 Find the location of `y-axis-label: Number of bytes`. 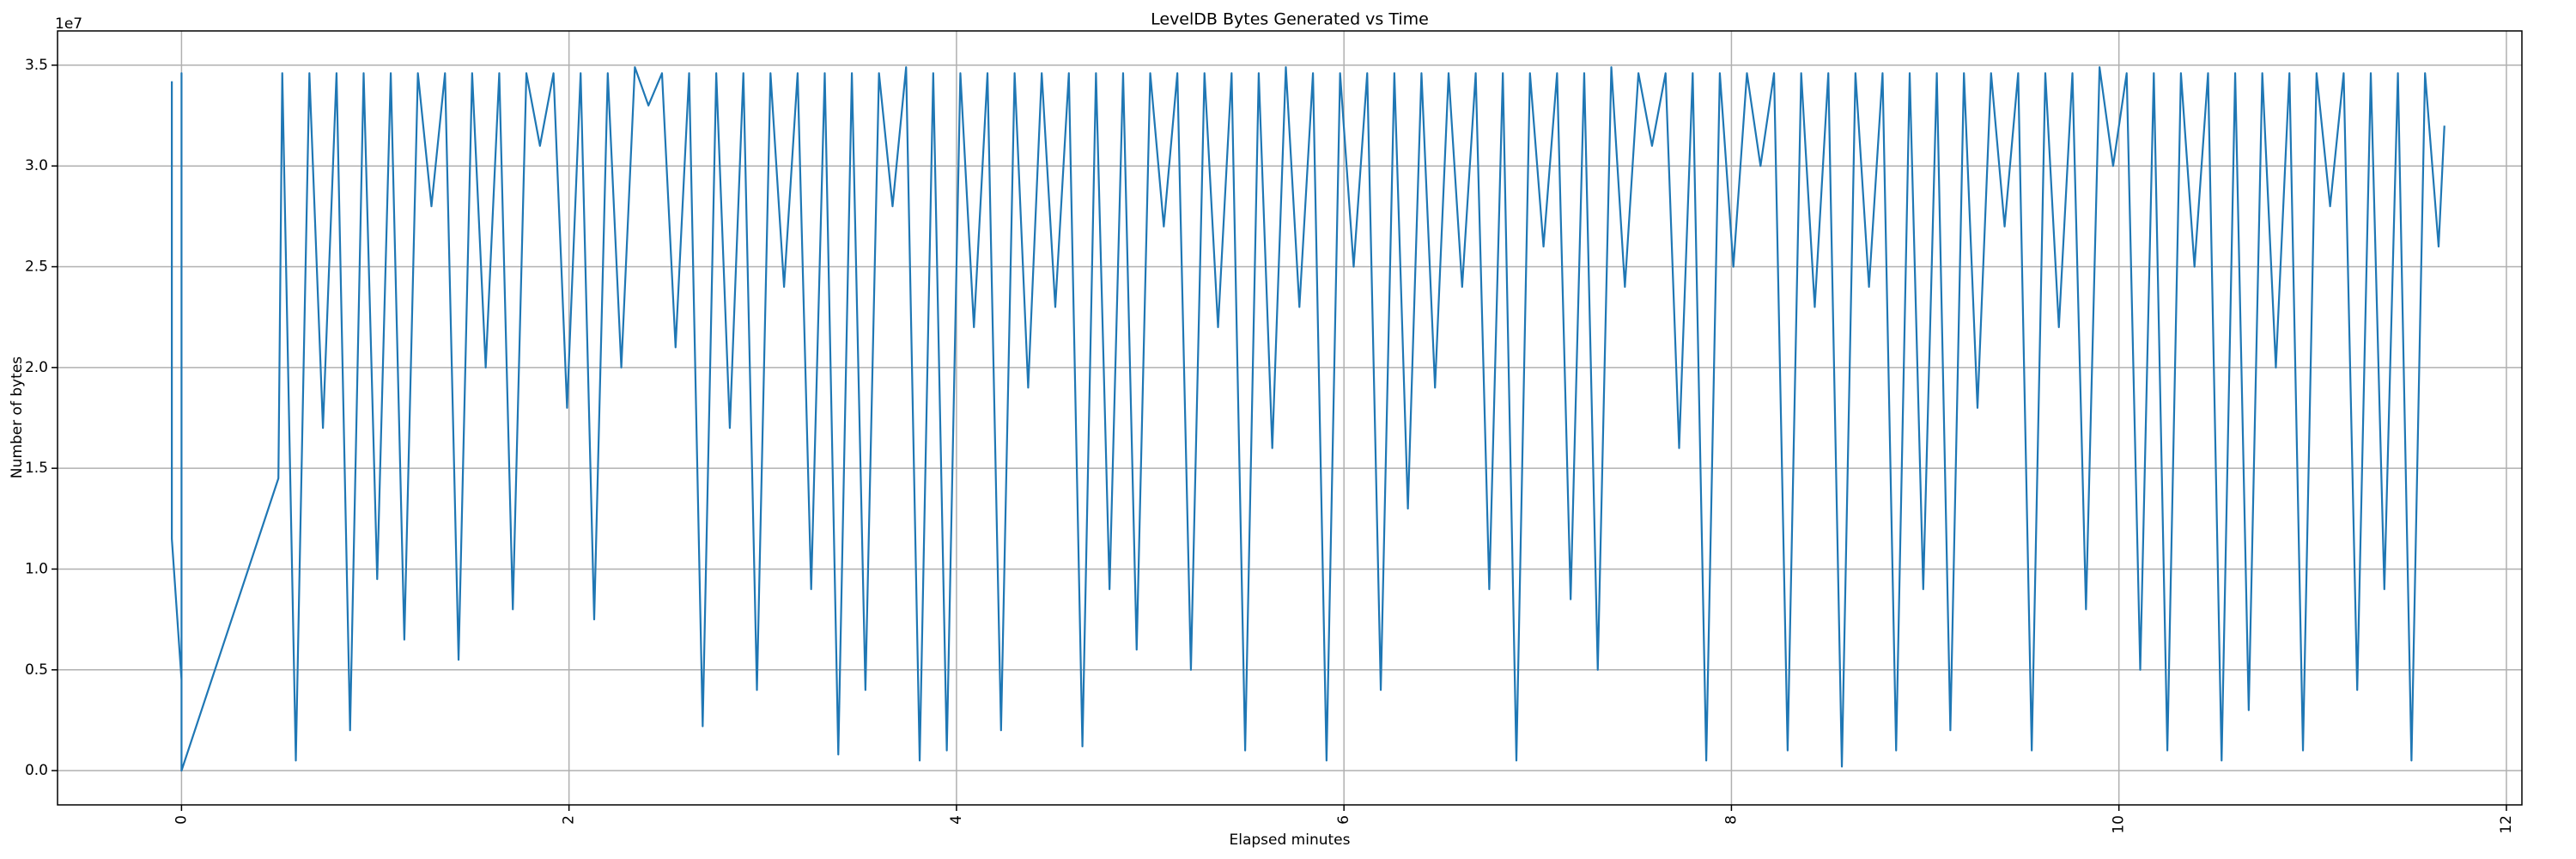

y-axis-label: Number of bytes is located at coordinates (17, 417).